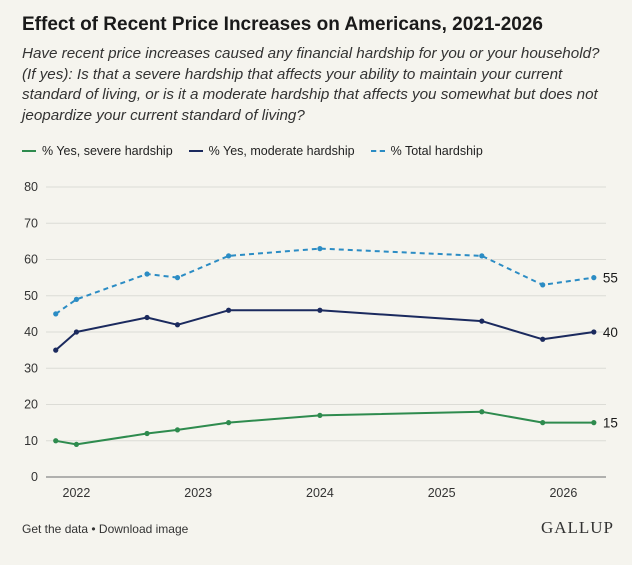 The height and width of the screenshot is (565, 632). Describe the element at coordinates (31, 441) in the screenshot. I see `y-tick-label: 10` at that location.